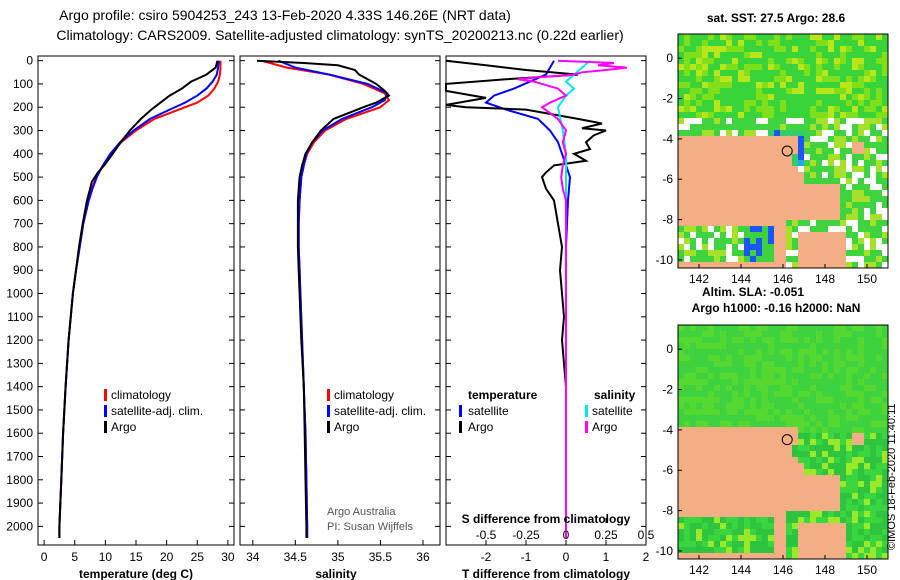  Describe the element at coordinates (253, 557) in the screenshot. I see `salinity-x-tick-label: 34` at that location.